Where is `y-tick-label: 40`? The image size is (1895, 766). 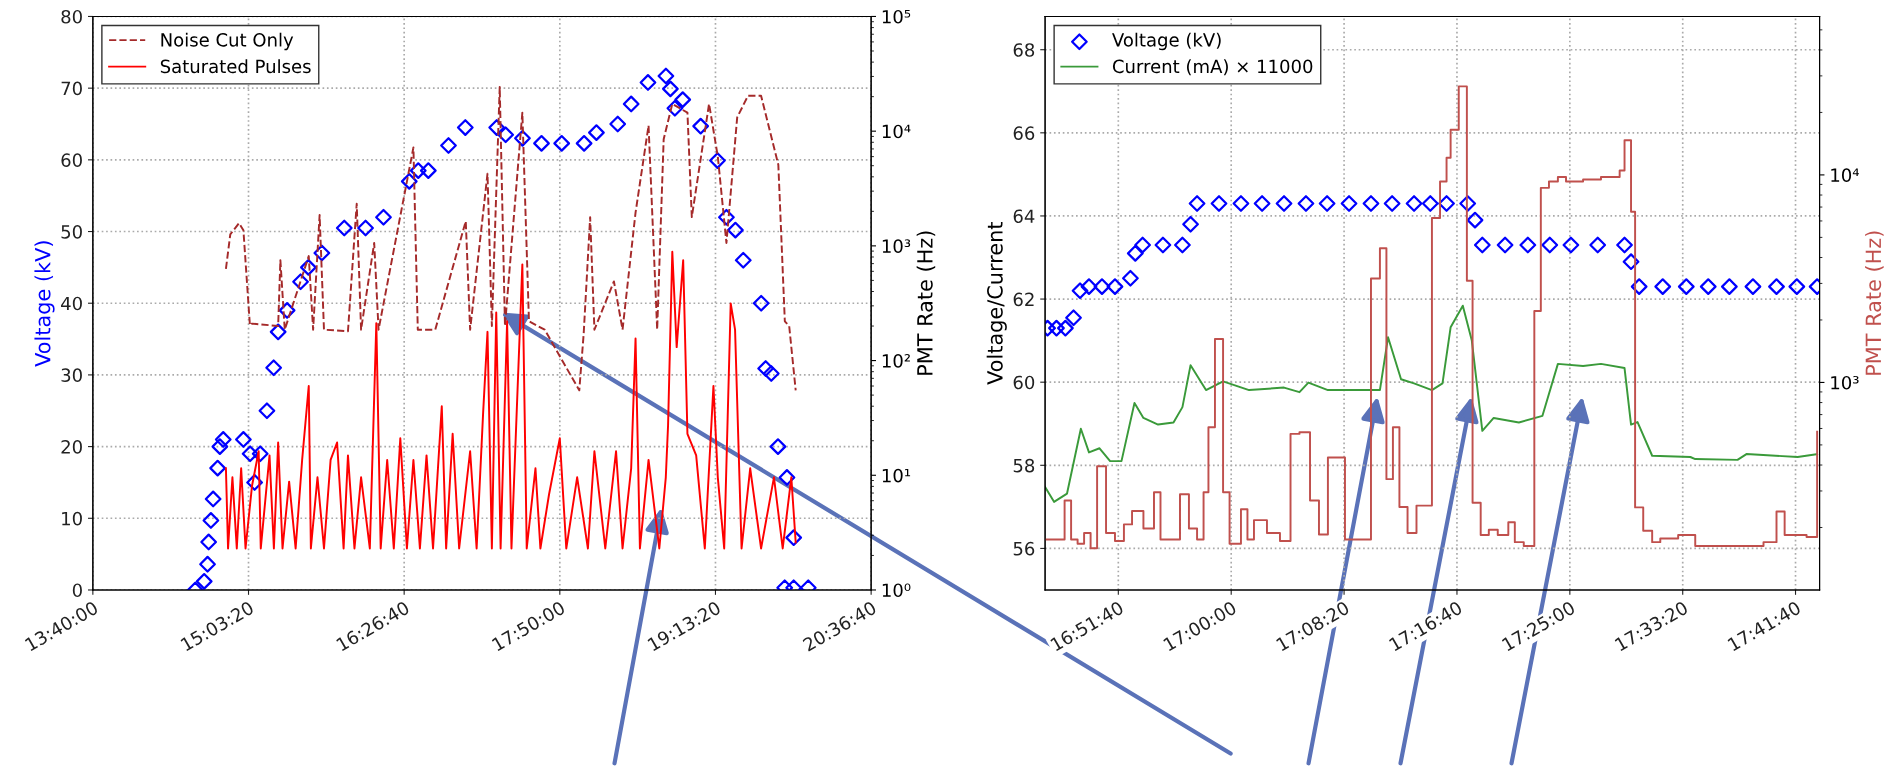
y-tick-label: 40 is located at coordinates (71, 303).